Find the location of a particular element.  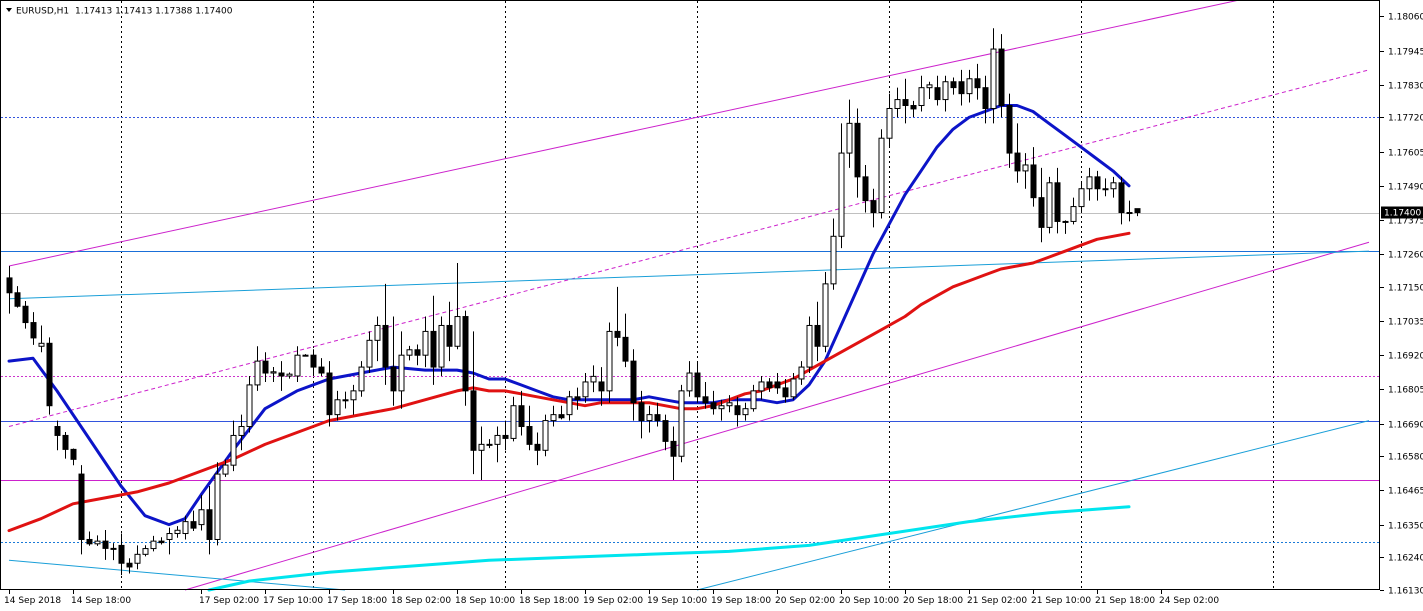

y-tick-label: 1.17150 is located at coordinates (1405, 289).